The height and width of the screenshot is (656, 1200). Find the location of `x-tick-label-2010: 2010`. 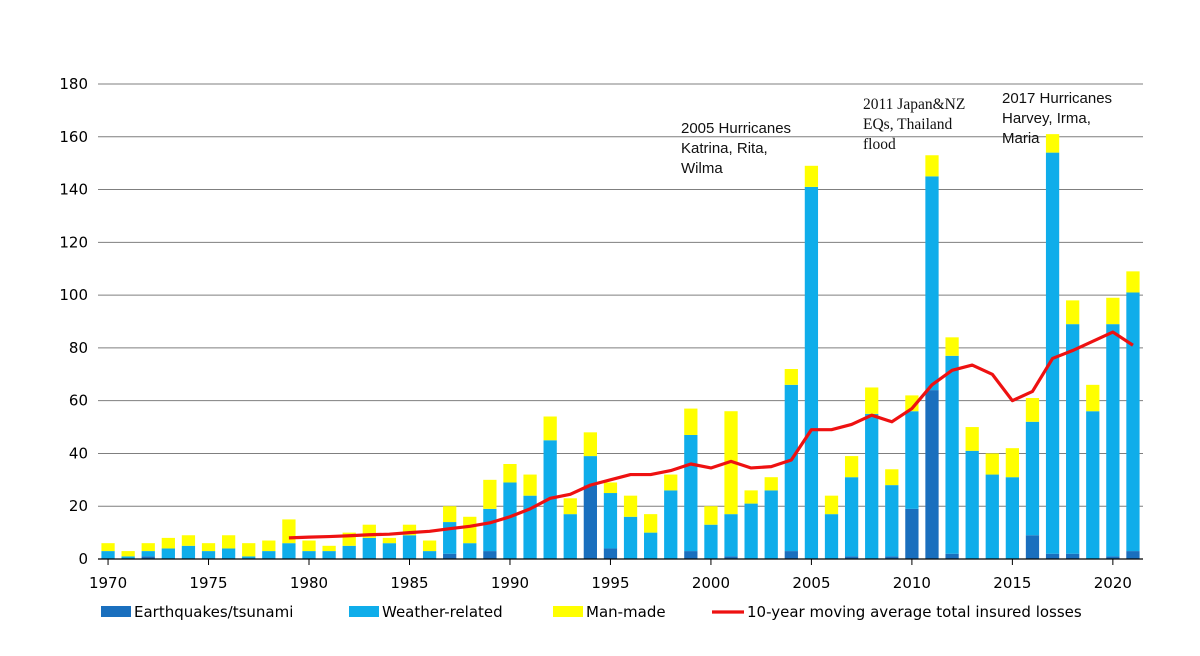

x-tick-label-2010: 2010 is located at coordinates (912, 583).